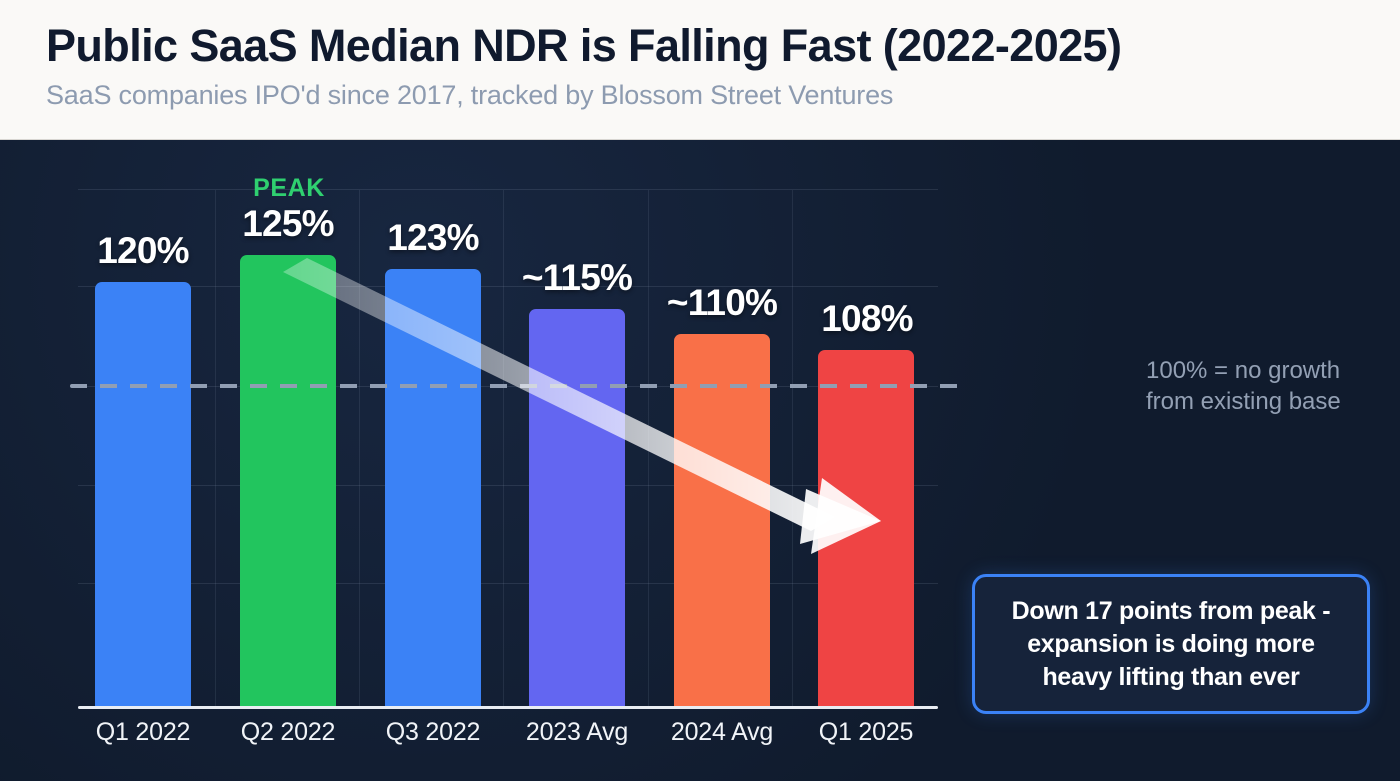  What do you see at coordinates (289, 188) in the screenshot?
I see `peak-badge: PEAK` at bounding box center [289, 188].